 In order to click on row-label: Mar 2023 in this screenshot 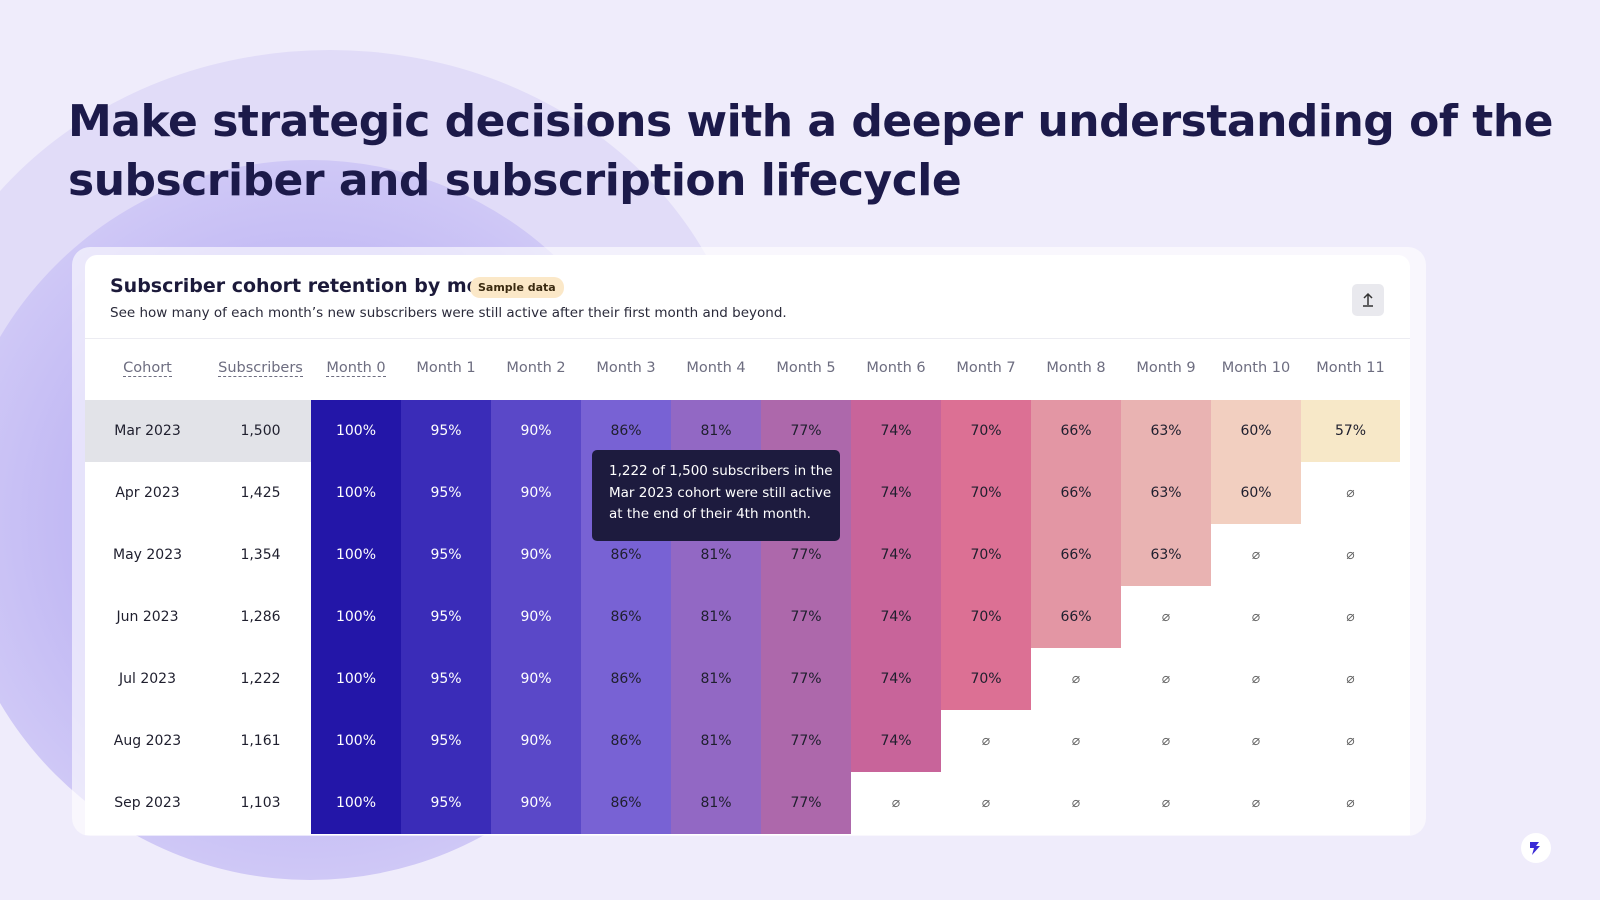, I will do `click(147, 431)`.